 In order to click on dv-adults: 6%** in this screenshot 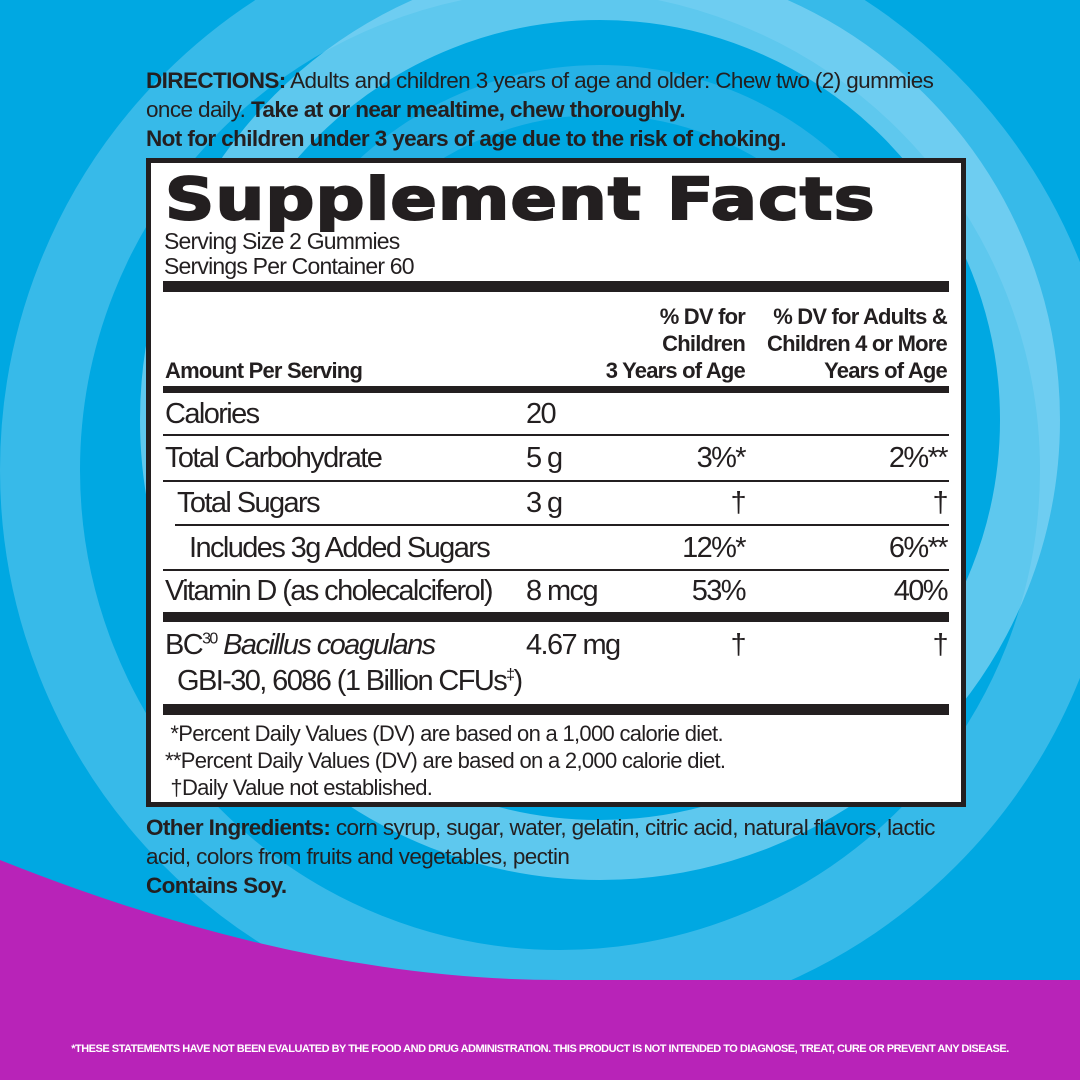, I will do `click(918, 548)`.